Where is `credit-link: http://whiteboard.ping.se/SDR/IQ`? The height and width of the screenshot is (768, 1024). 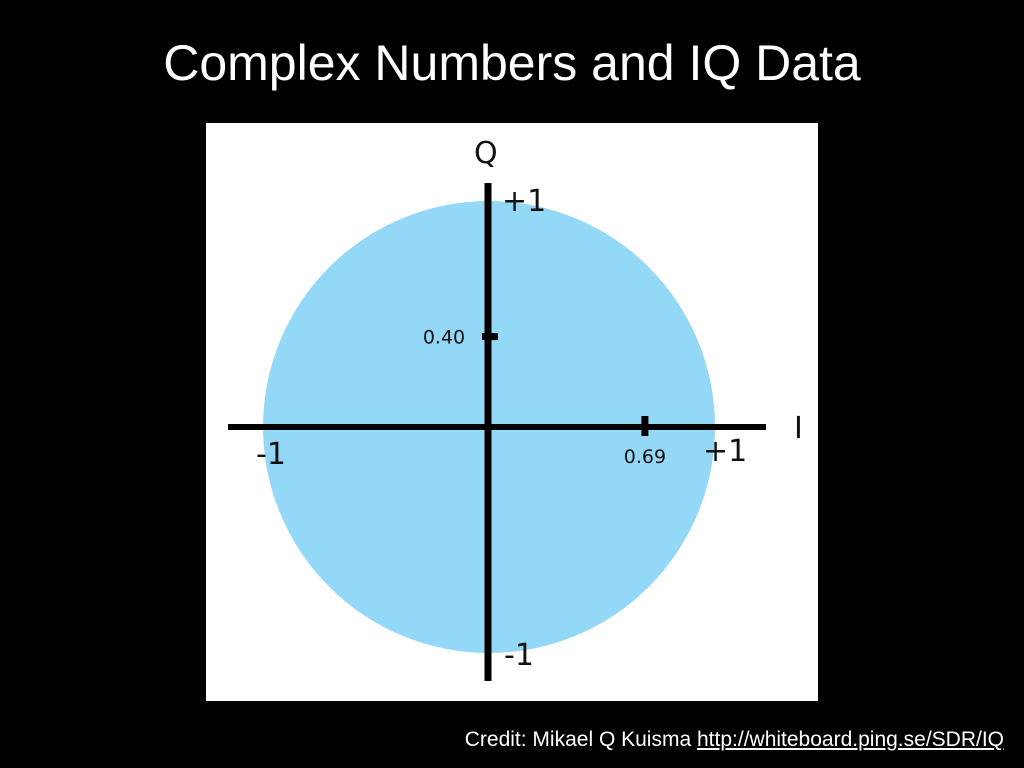
credit-link: http://whiteboard.ping.se/SDR/IQ is located at coordinates (850, 739).